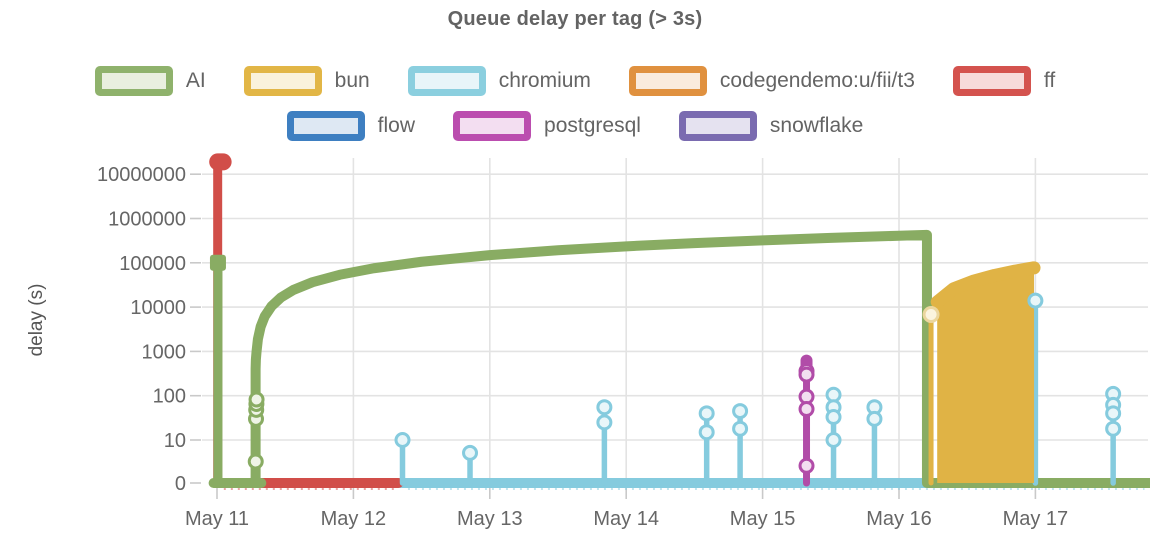 The image size is (1150, 552). What do you see at coordinates (217, 519) in the screenshot?
I see `x-tick-label: May 11` at bounding box center [217, 519].